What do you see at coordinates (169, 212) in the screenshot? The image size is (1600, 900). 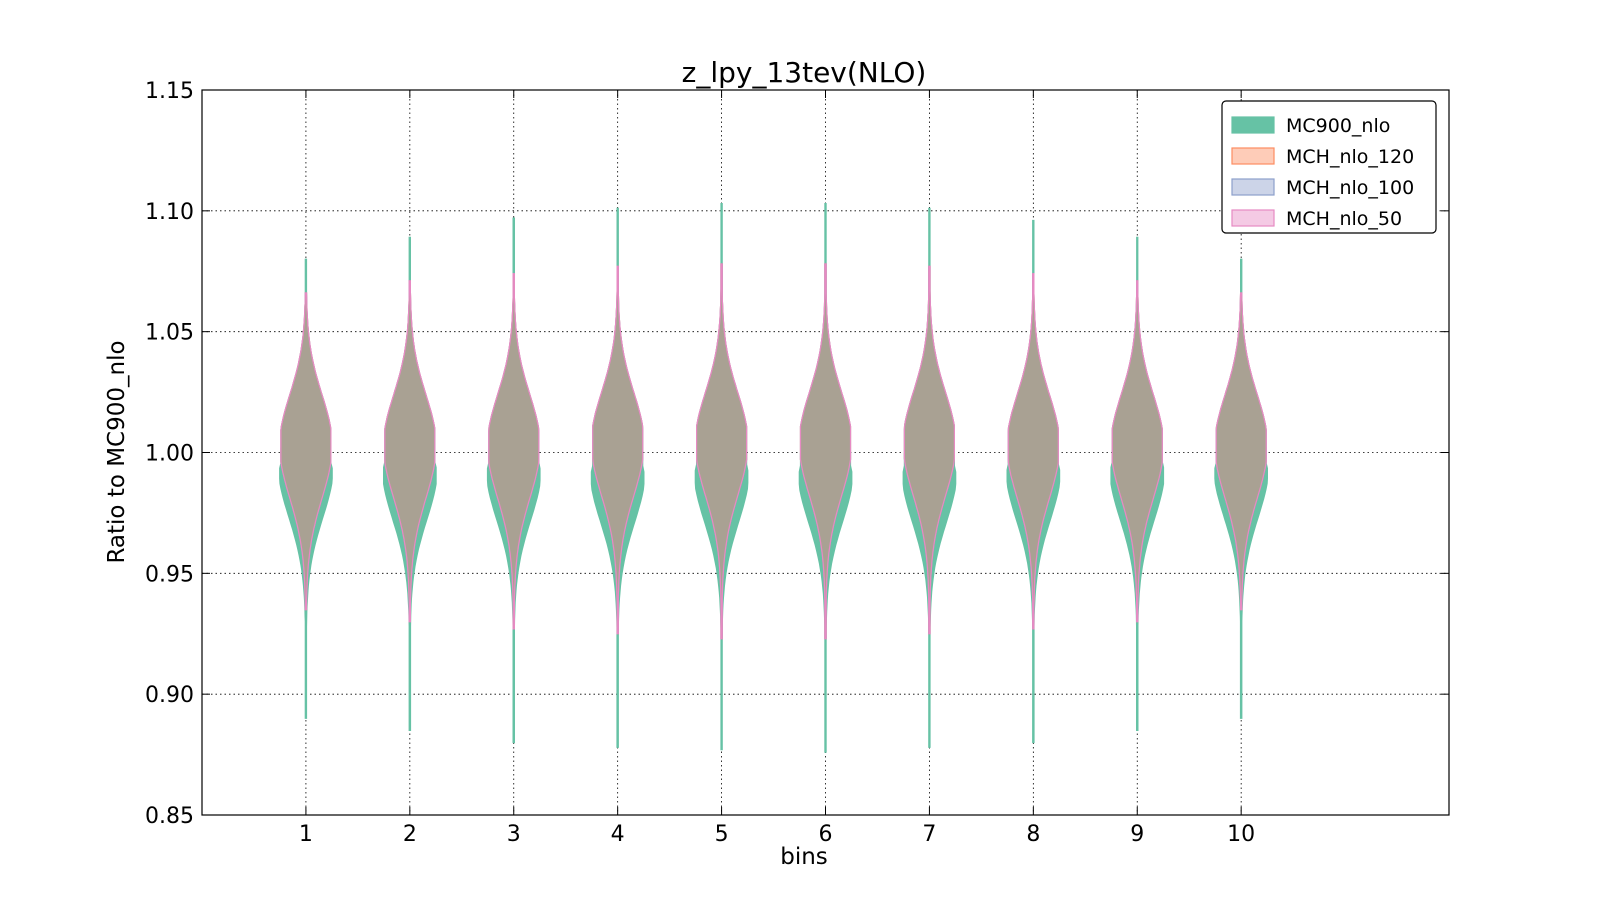 I see `y-tick-label: 1.10` at bounding box center [169, 212].